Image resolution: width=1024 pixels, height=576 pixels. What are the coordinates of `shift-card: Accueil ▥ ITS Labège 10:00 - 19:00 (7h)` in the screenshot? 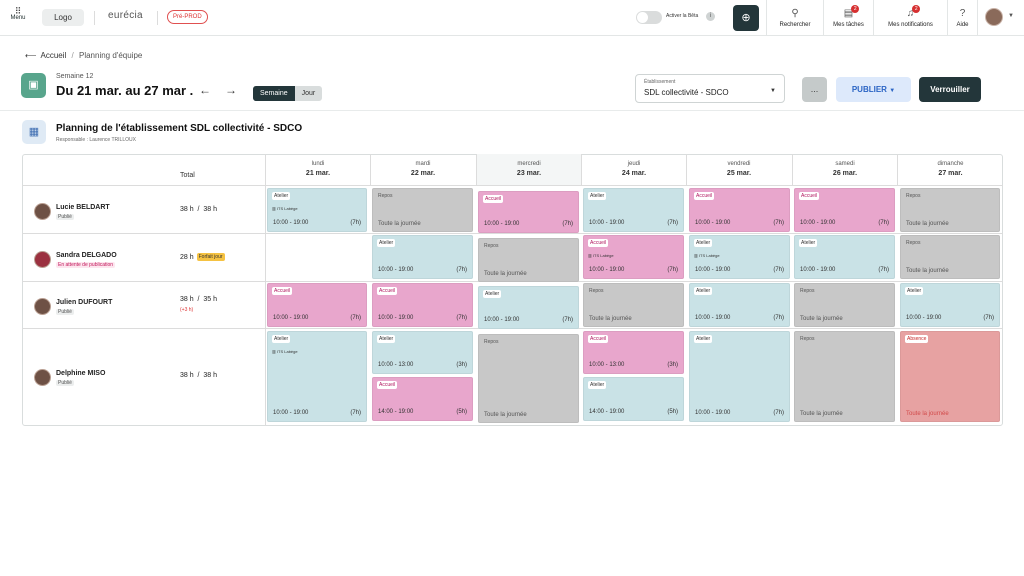 It's located at (633, 257).